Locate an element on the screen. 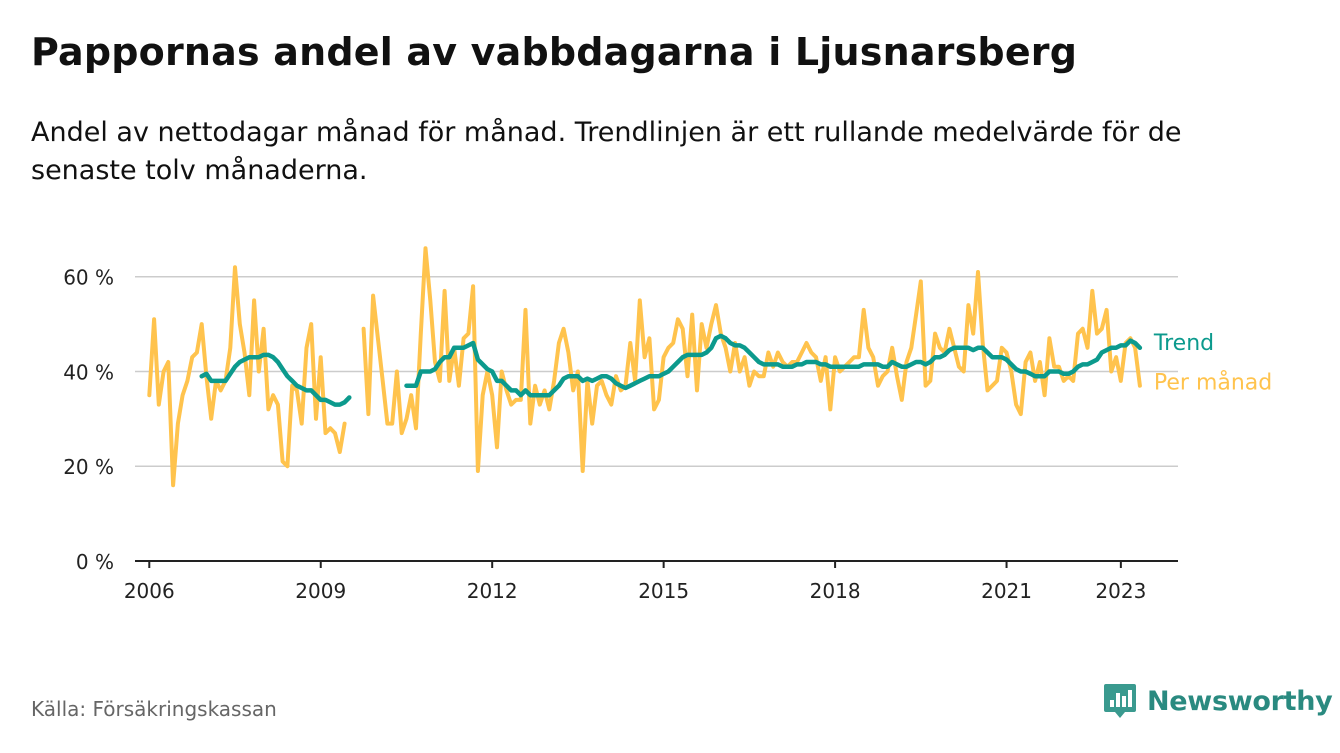 This screenshot has width=1340, height=753. source-note: Källa: Försäkringskassan is located at coordinates (154, 709).